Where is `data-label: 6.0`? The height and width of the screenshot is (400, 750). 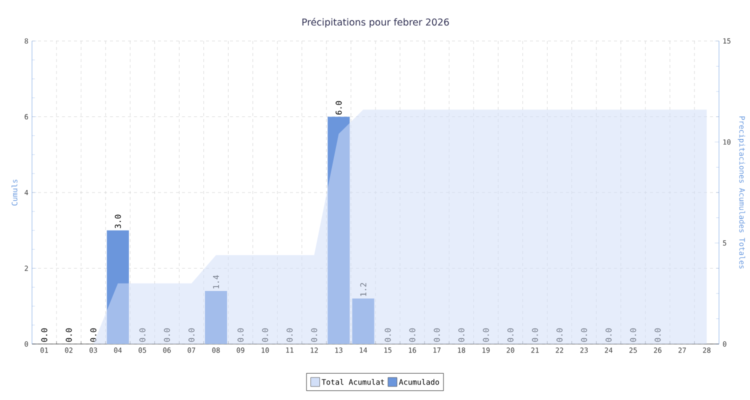 data-label: 6.0 is located at coordinates (339, 108).